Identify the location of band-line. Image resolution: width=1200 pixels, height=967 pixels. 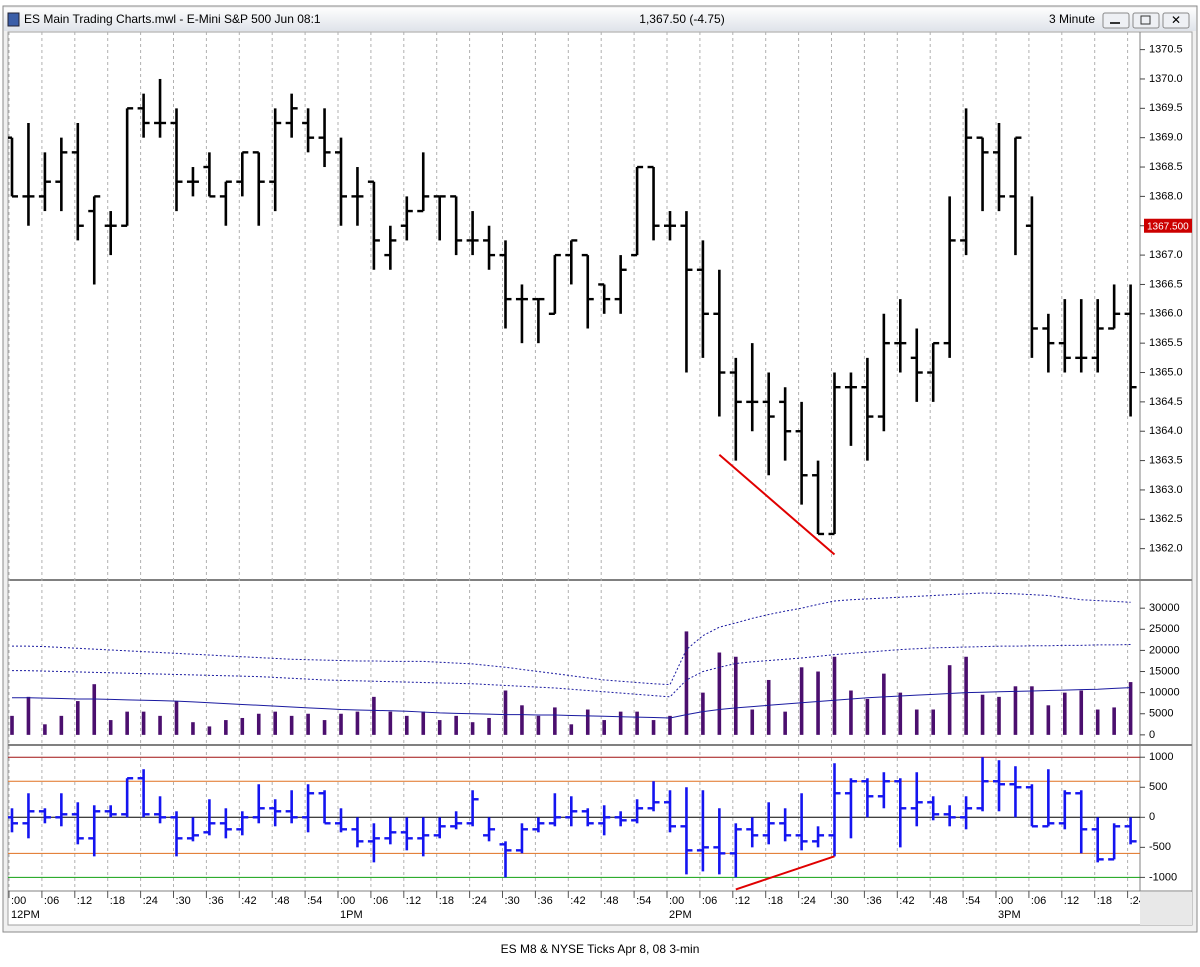
(571, 703).